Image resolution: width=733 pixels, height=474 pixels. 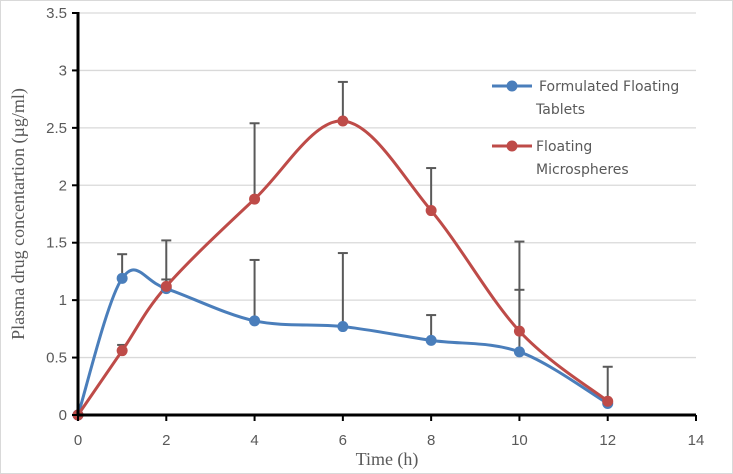 I want to click on legend-label: Formulated Floating, so click(x=609, y=87).